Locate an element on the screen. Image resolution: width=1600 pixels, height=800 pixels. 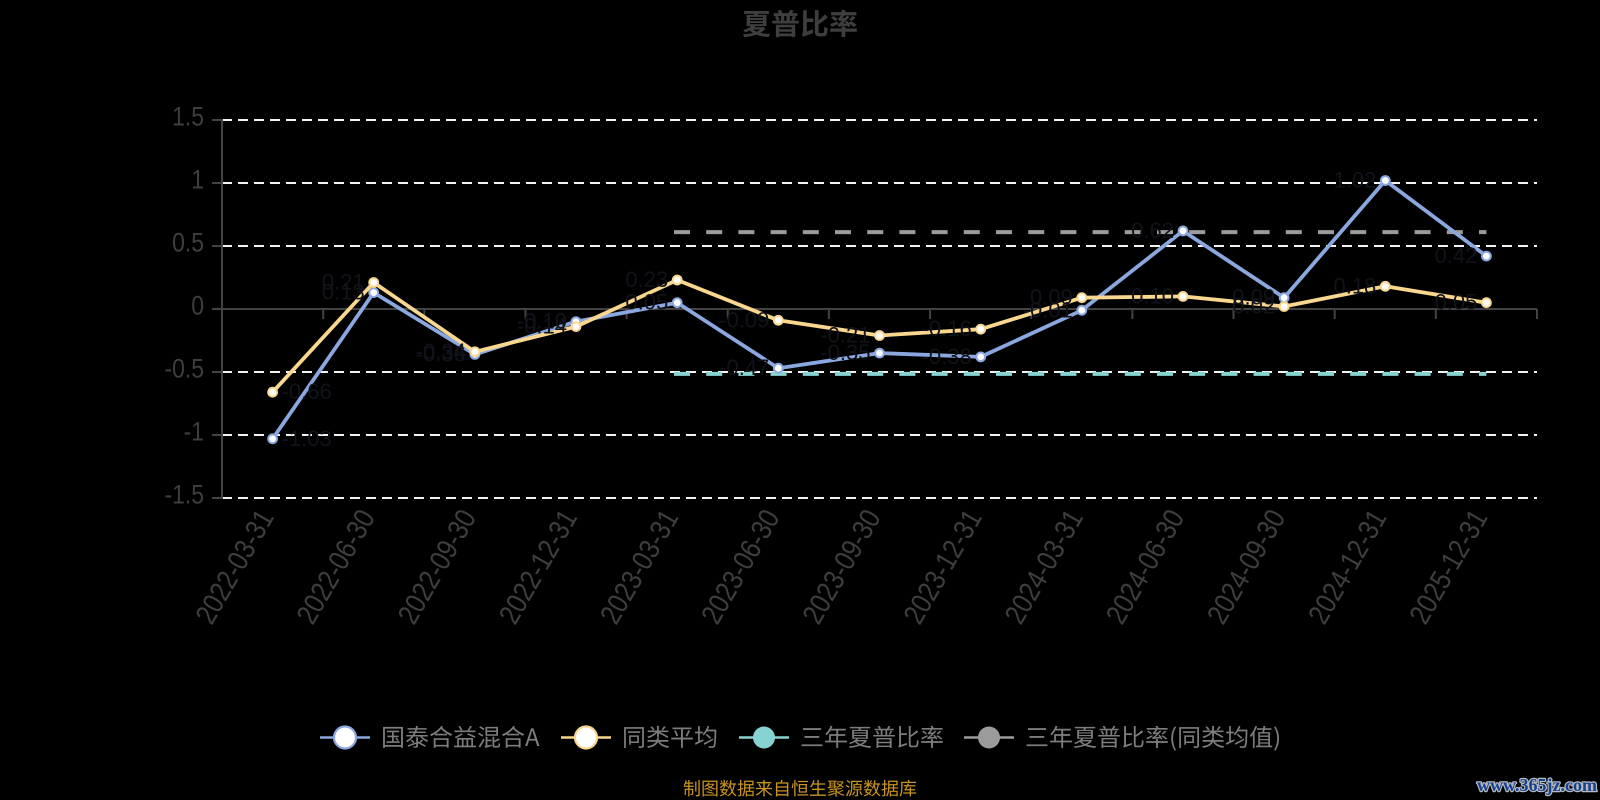
svg-text: 0.23 is located at coordinates (646, 279).